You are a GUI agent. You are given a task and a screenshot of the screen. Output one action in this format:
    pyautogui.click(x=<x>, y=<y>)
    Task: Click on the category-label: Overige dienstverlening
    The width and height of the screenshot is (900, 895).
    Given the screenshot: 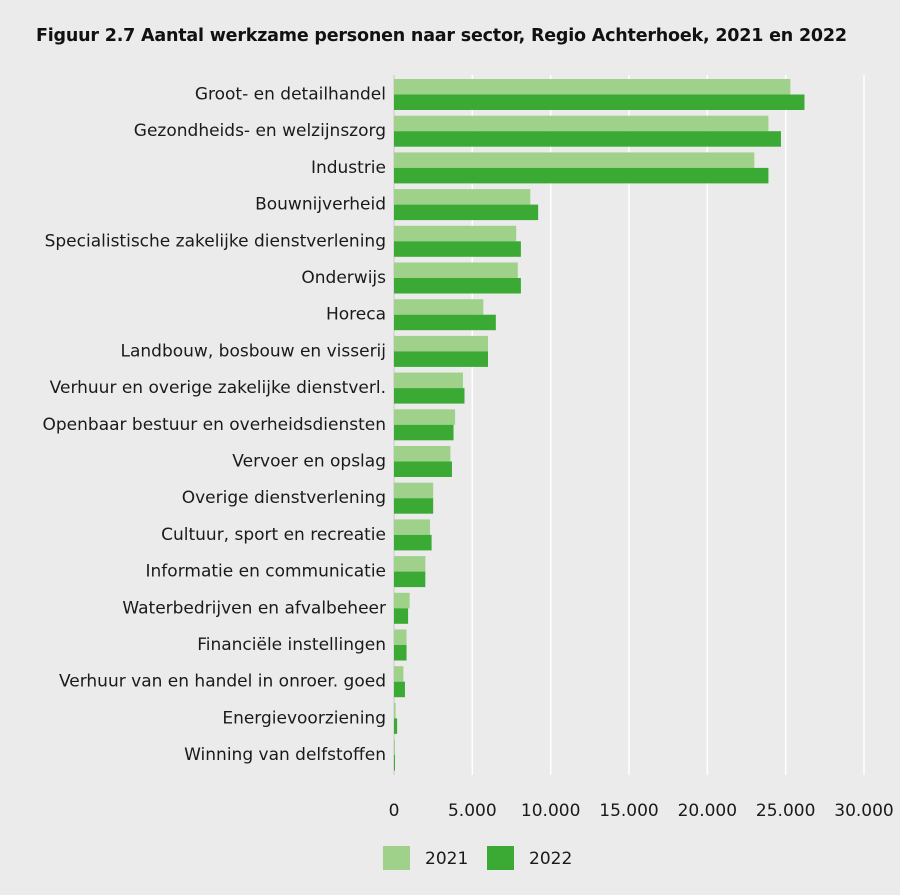 What is the action you would take?
    pyautogui.click(x=284, y=498)
    